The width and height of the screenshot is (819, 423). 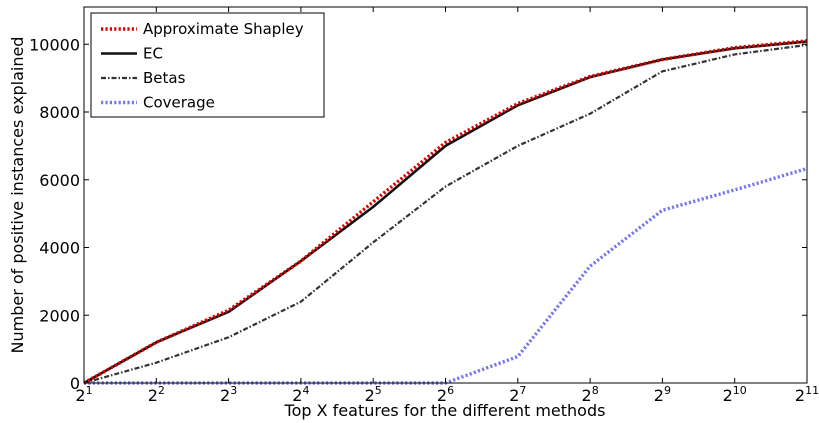 What do you see at coordinates (445, 410) in the screenshot?
I see `x-axis-label: Top X features for the different methods` at bounding box center [445, 410].